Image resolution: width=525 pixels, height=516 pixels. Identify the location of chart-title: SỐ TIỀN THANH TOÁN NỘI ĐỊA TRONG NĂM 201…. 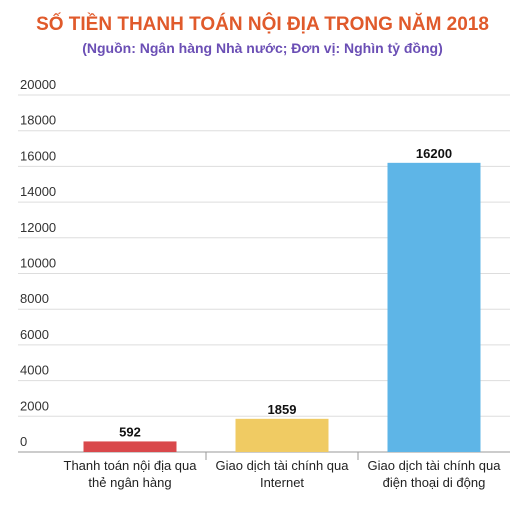
(262, 24).